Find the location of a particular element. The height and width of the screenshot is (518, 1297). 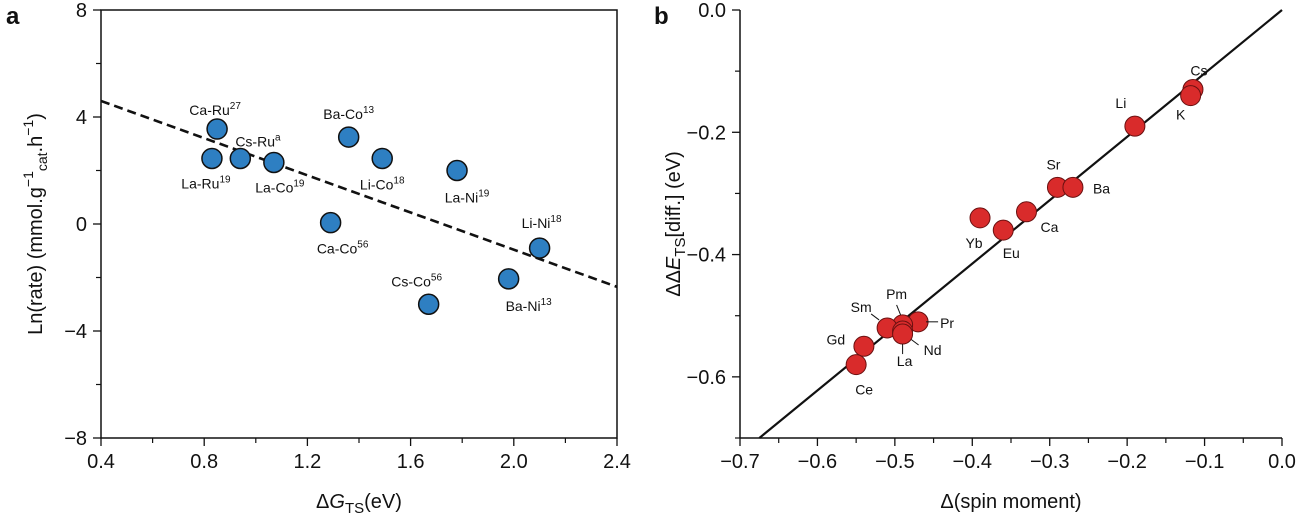

point-label: Ca is located at coordinates (1049, 227).